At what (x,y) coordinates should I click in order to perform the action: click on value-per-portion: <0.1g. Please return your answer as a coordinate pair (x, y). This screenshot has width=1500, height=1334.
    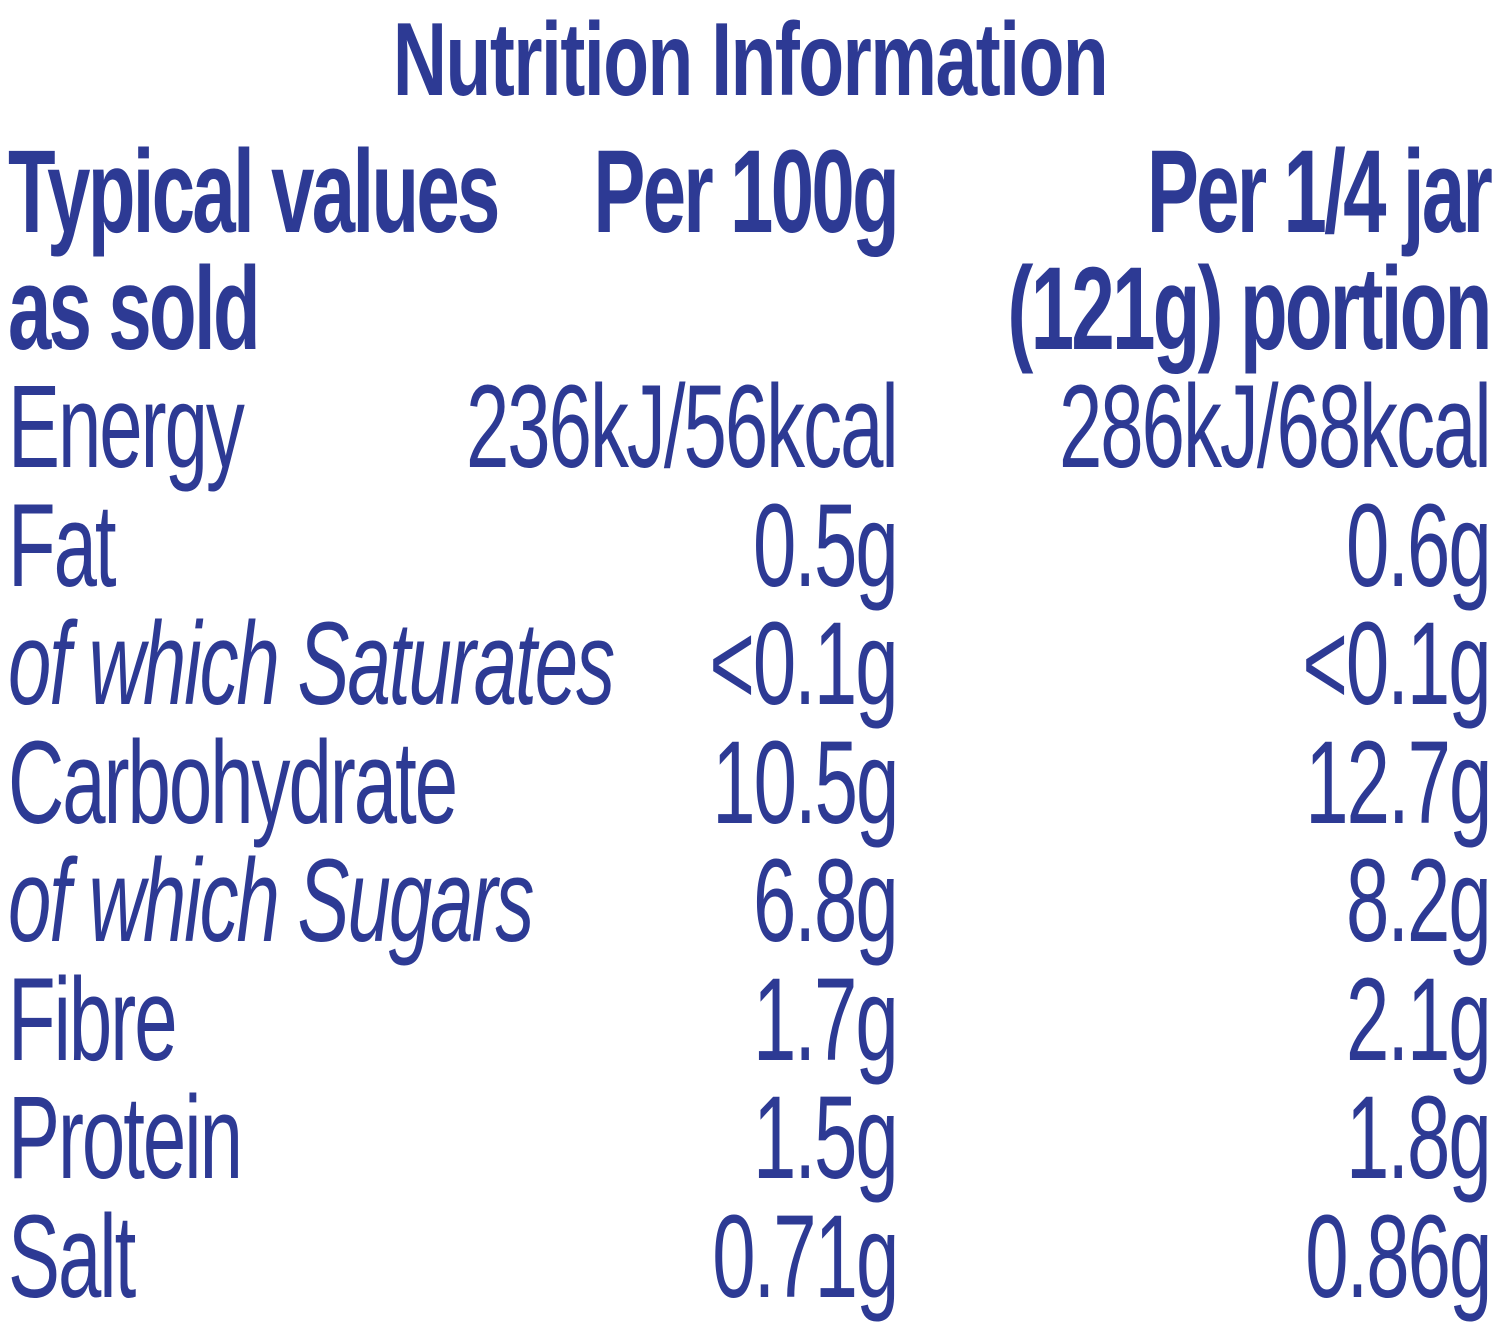
    Looking at the image, I should click on (1397, 664).